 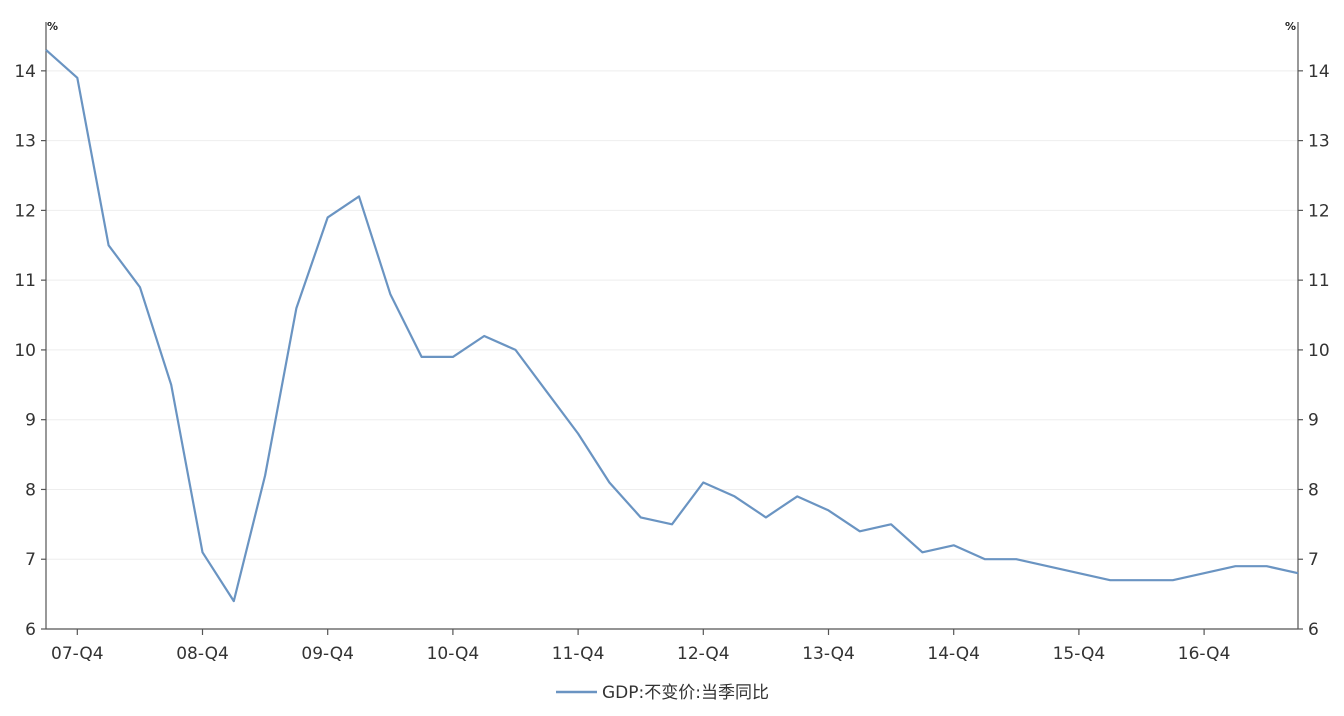 I want to click on left-y-tick-label: 10, so click(x=25, y=351).